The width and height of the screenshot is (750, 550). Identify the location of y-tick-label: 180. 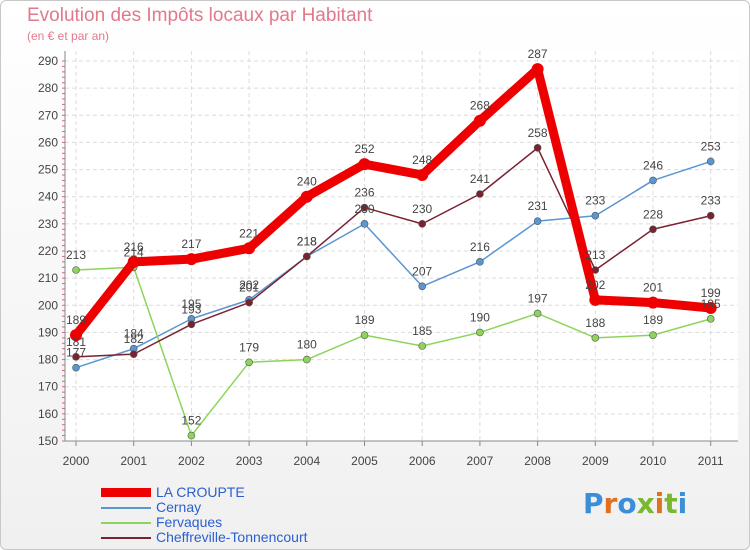
(48, 360).